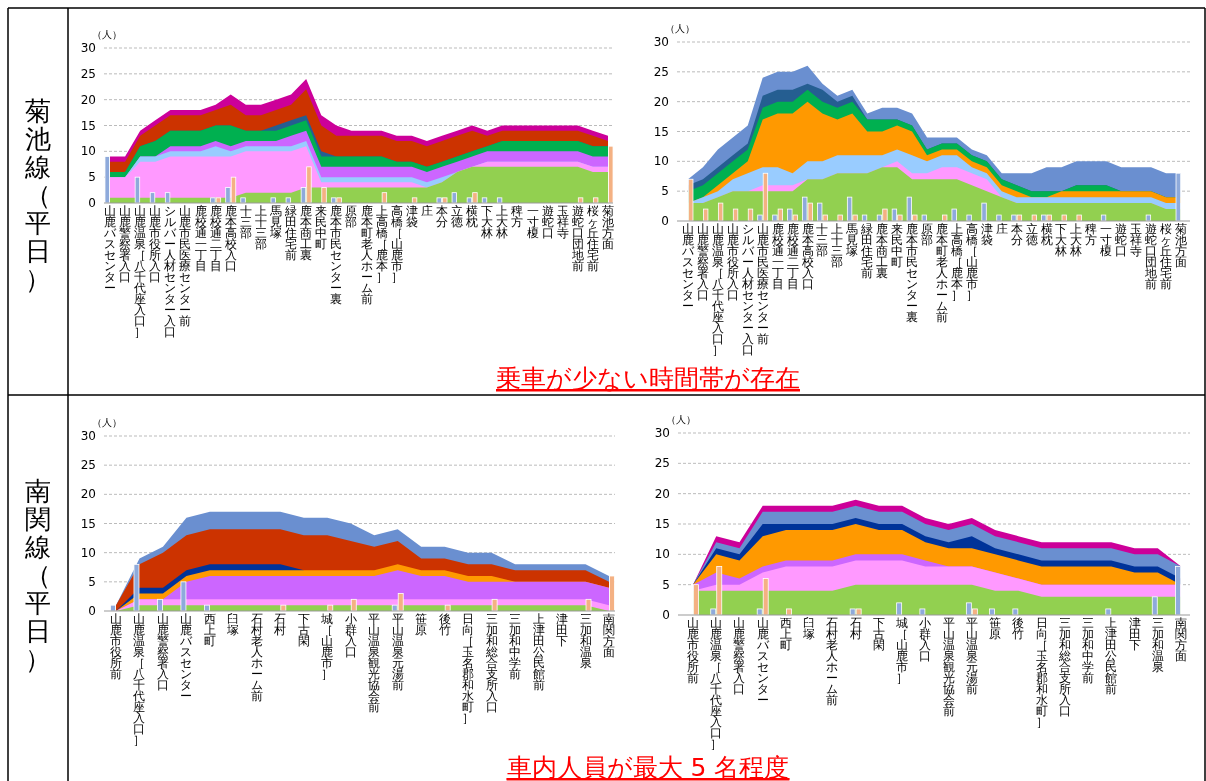 The image size is (1206, 781). What do you see at coordinates (411, 216) in the screenshot?
I see `x-tick-label: 津袋` at bounding box center [411, 216].